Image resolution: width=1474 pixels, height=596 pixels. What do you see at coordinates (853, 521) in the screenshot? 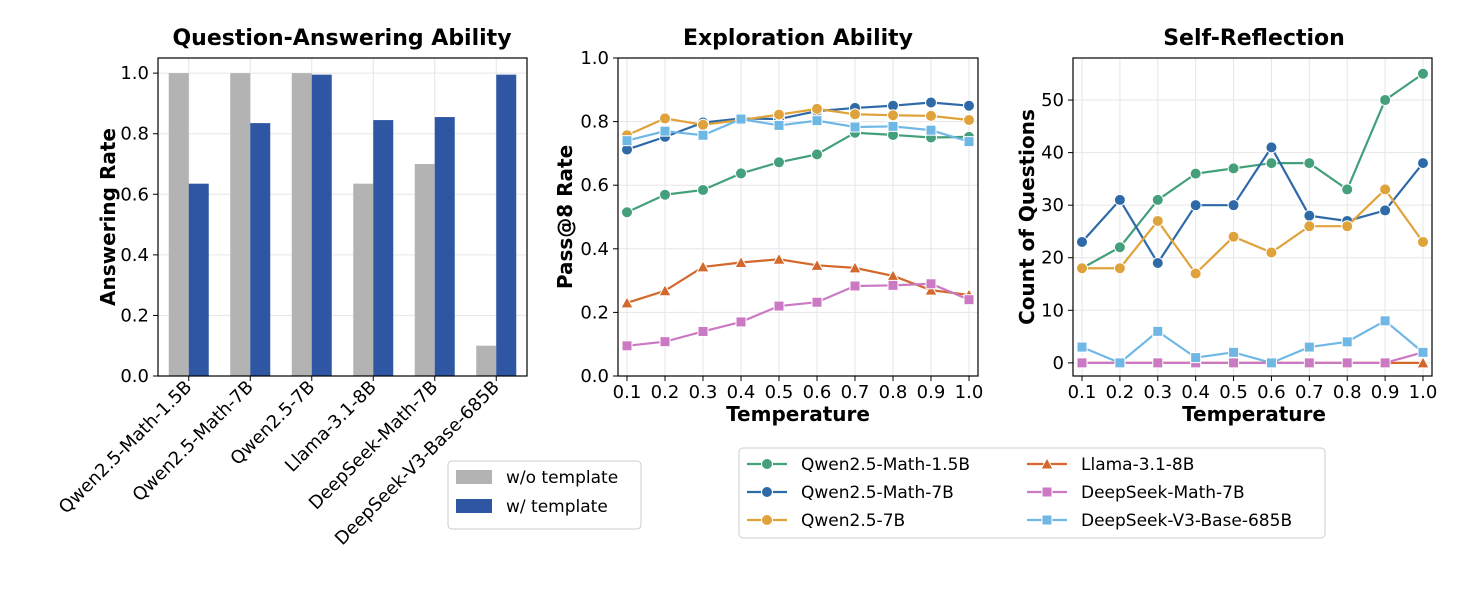
I see `legend-label: Qwen2.5-7B` at bounding box center [853, 521].